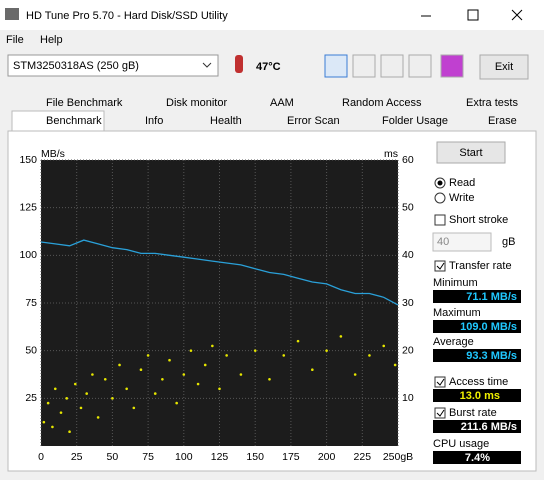 This screenshot has height=480, width=544. What do you see at coordinates (272, 15) in the screenshot?
I see `title-bar` at bounding box center [272, 15].